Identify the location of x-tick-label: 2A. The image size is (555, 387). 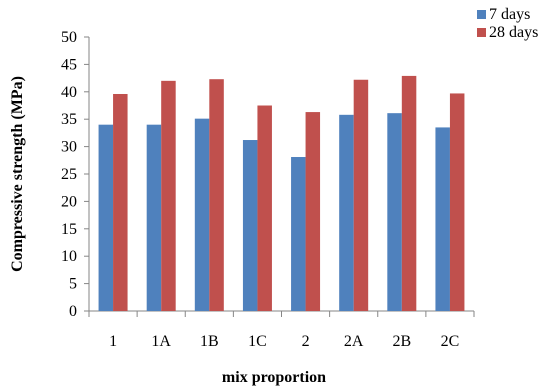
(354, 341).